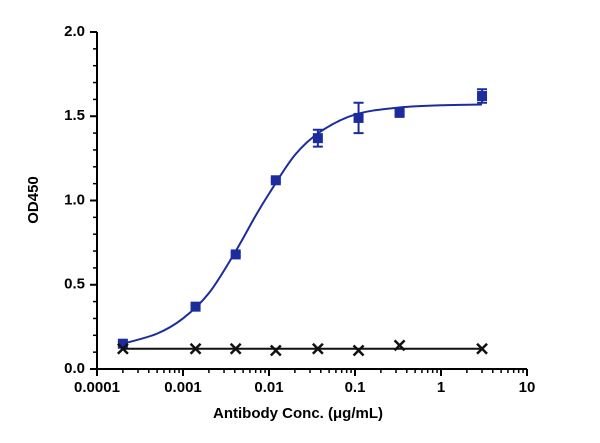 This screenshot has width=600, height=443. I want to click on y-tick-label: 1.5, so click(74, 115).